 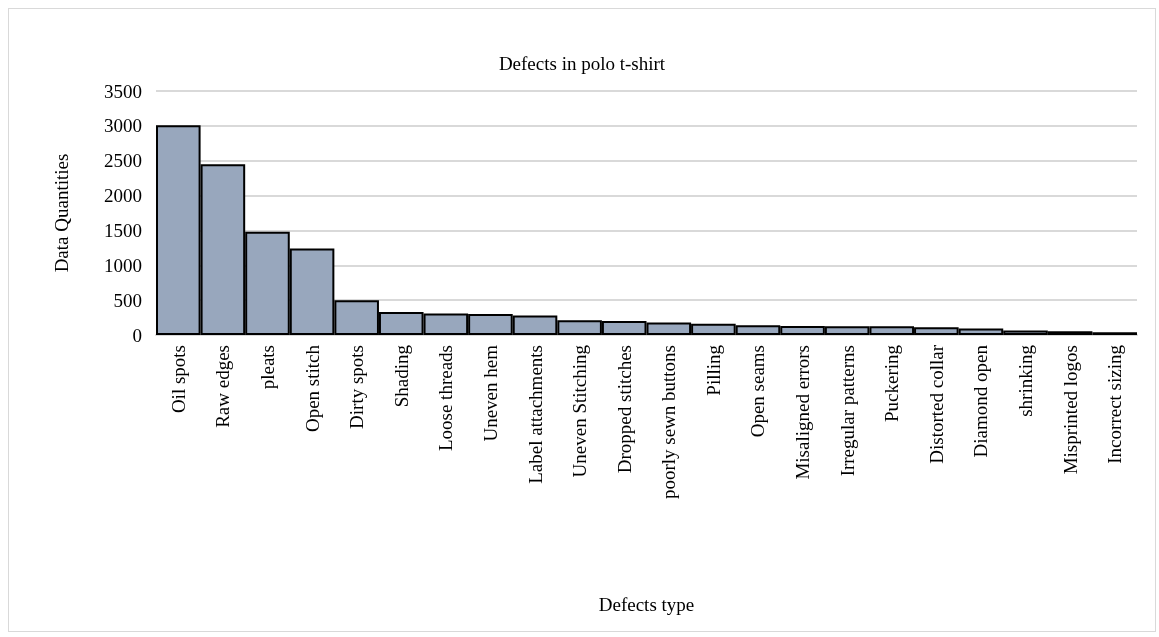 I want to click on x-tick-label: Open stitch, so click(x=312, y=388).